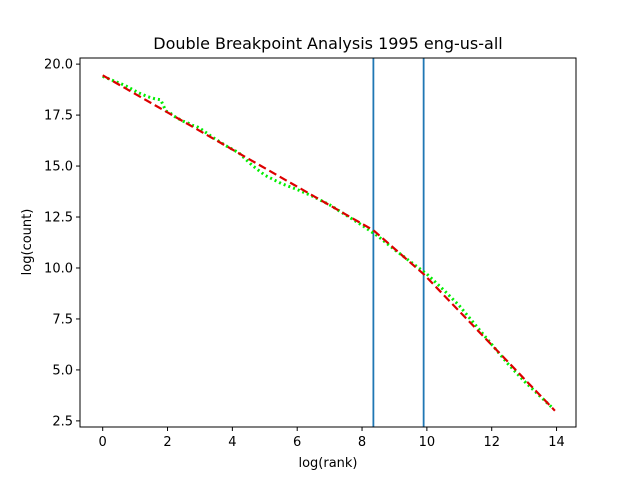 The image size is (640, 480). Describe the element at coordinates (62, 370) in the screenshot. I see `y-tick-label: 5.0` at that location.